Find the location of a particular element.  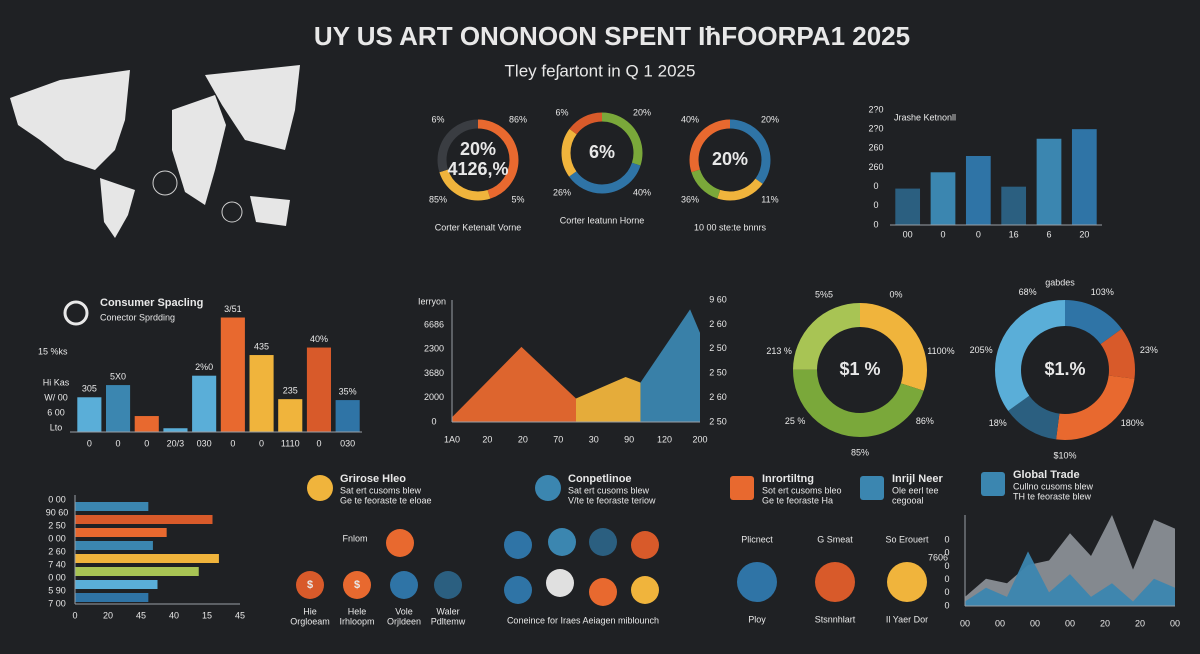

value-label: 3/51 is located at coordinates (233, 309).